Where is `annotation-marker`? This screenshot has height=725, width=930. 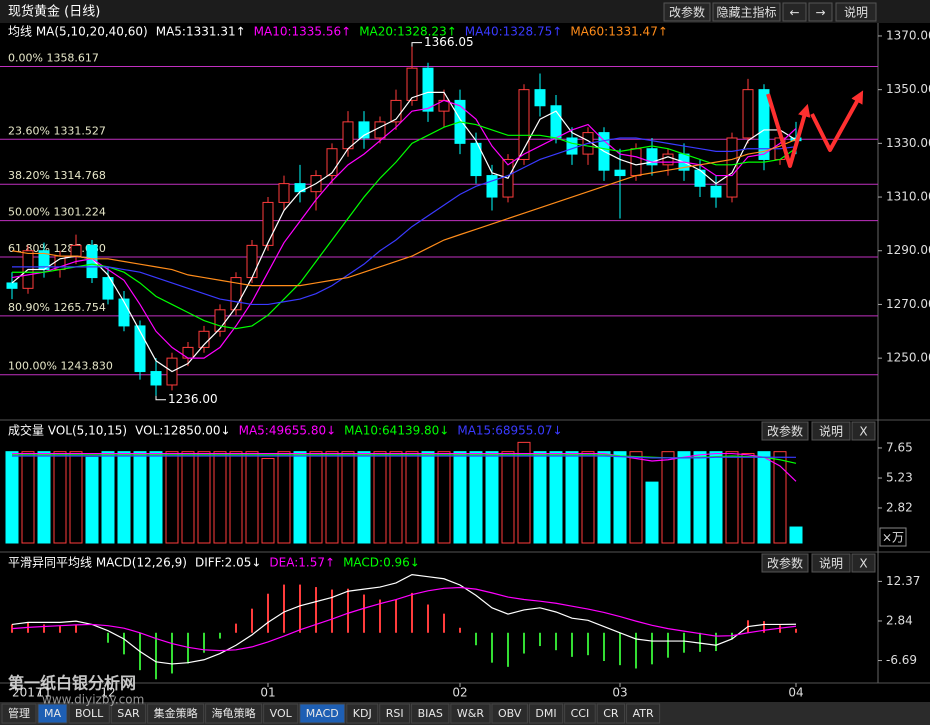
annotation-marker is located at coordinates (416, 44).